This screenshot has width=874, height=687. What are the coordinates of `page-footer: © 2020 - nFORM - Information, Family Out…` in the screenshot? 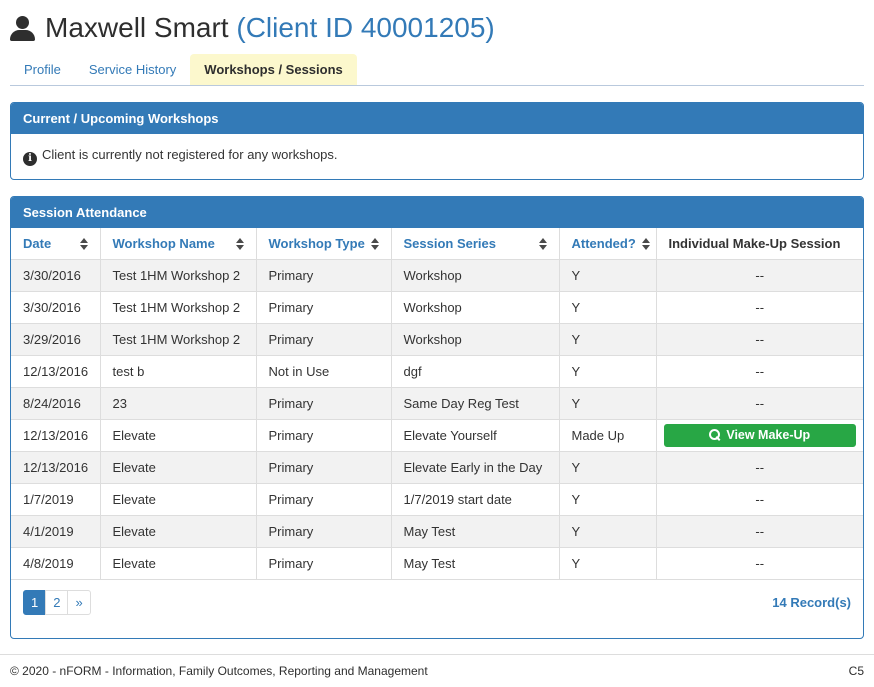 It's located at (437, 671).